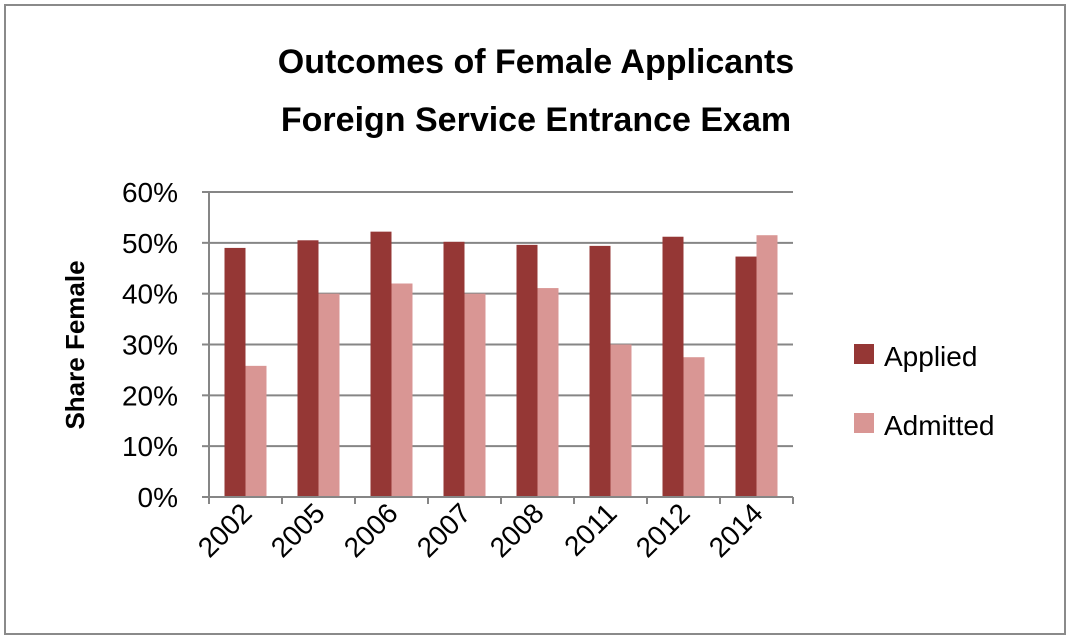 The image size is (1072, 641). I want to click on legend-swatch-admitted, so click(864, 423).